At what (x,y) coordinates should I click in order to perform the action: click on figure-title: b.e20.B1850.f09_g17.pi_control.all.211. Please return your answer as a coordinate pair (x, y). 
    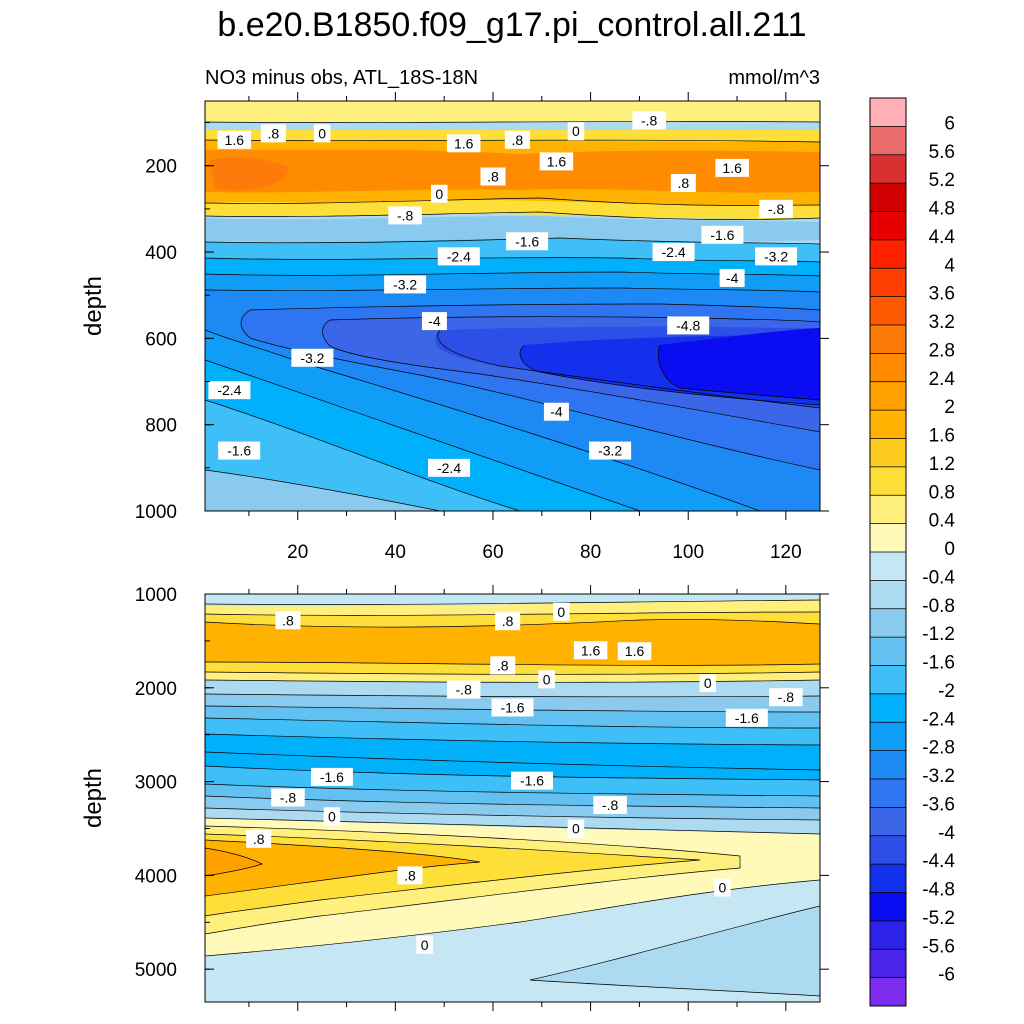
    Looking at the image, I should click on (511, 25).